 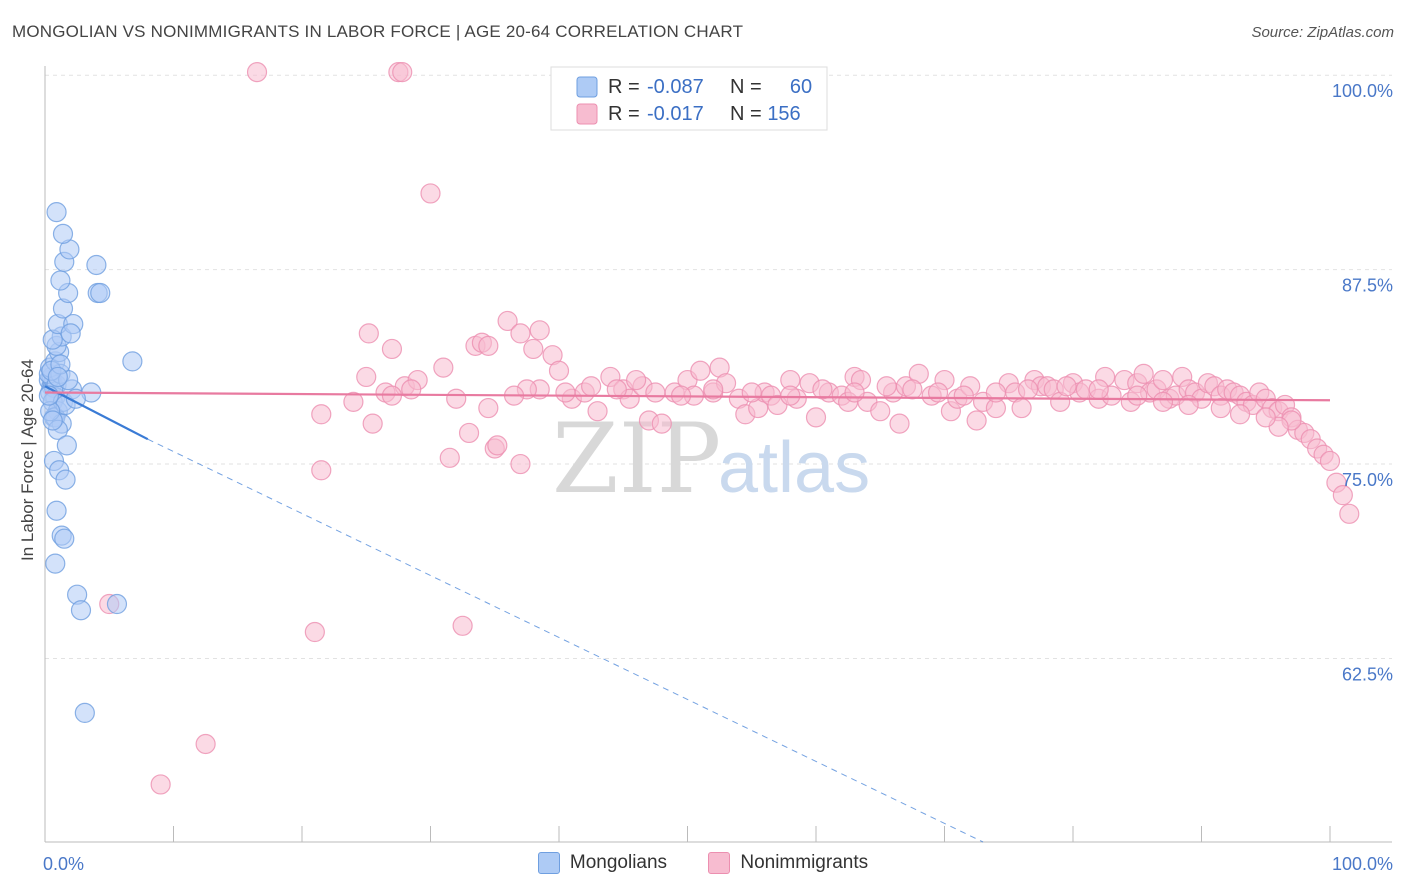 I want to click on legend-label-mongolians: Mongolians, so click(x=618, y=862).